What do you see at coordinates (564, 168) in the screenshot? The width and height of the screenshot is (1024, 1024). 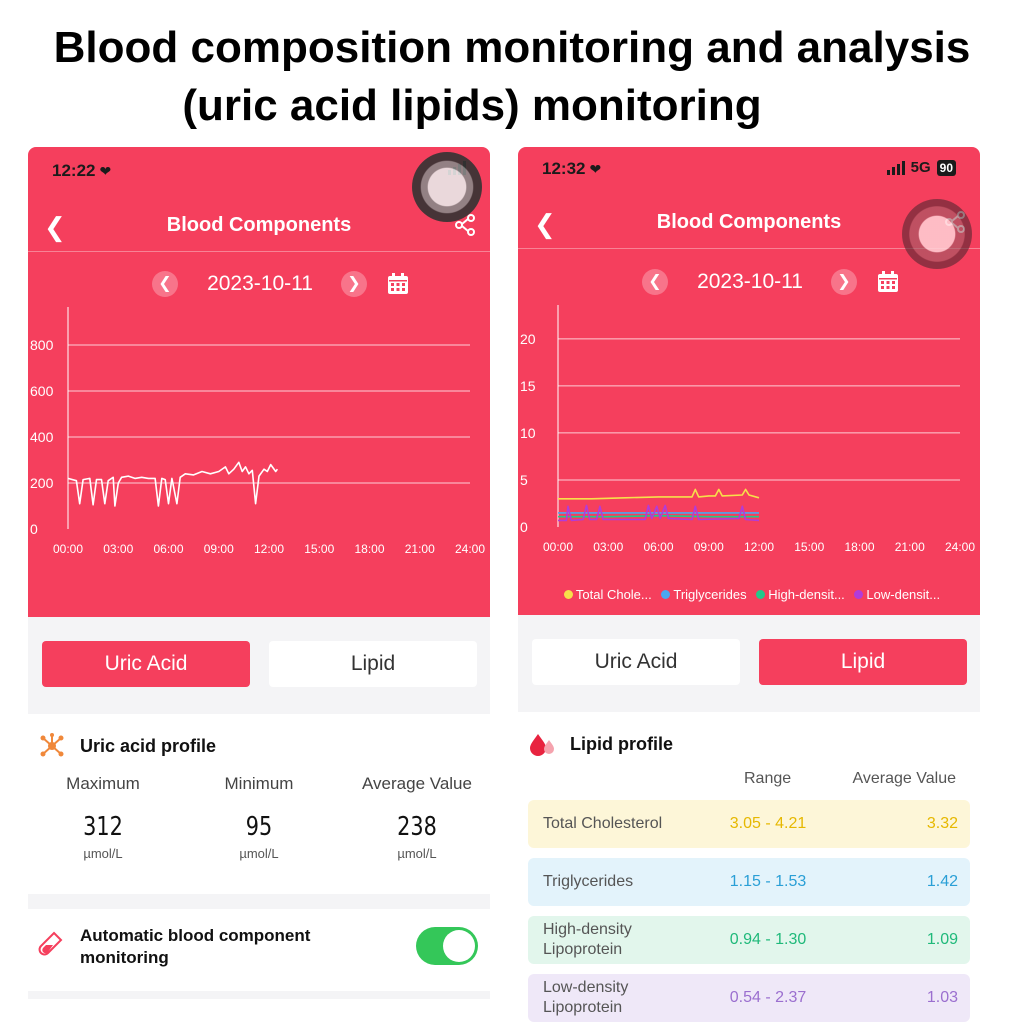 I see `status-time: 12:32` at bounding box center [564, 168].